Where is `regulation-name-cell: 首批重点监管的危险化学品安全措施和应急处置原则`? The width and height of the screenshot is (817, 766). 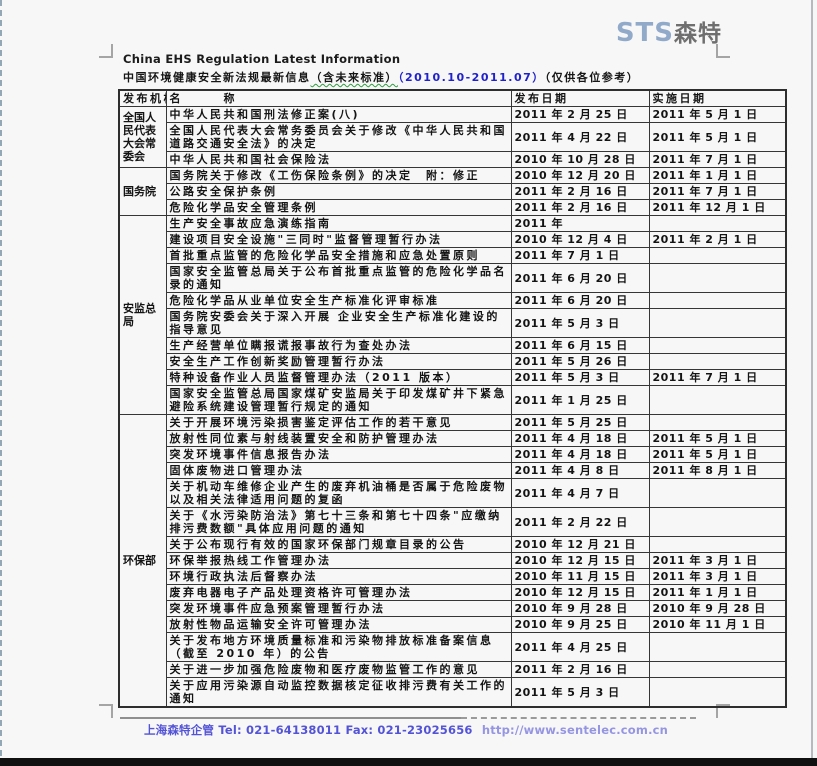
regulation-name-cell: 首批重点监管的危险化学品安全措施和应急处置原则 is located at coordinates (338, 255).